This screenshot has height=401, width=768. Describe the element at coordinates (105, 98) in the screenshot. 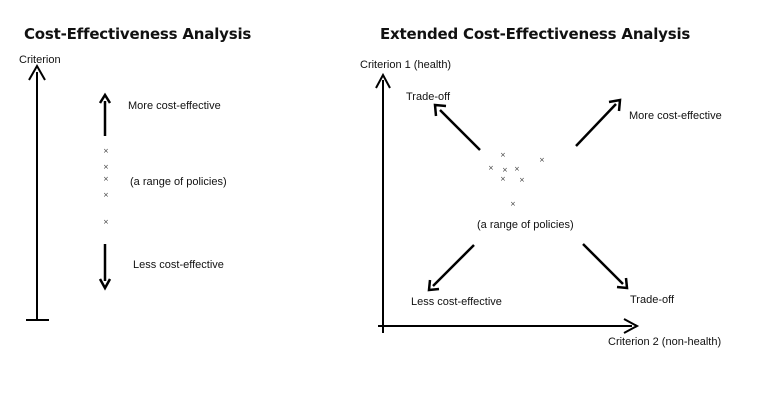

I see `cea-up-arrowhead` at that location.